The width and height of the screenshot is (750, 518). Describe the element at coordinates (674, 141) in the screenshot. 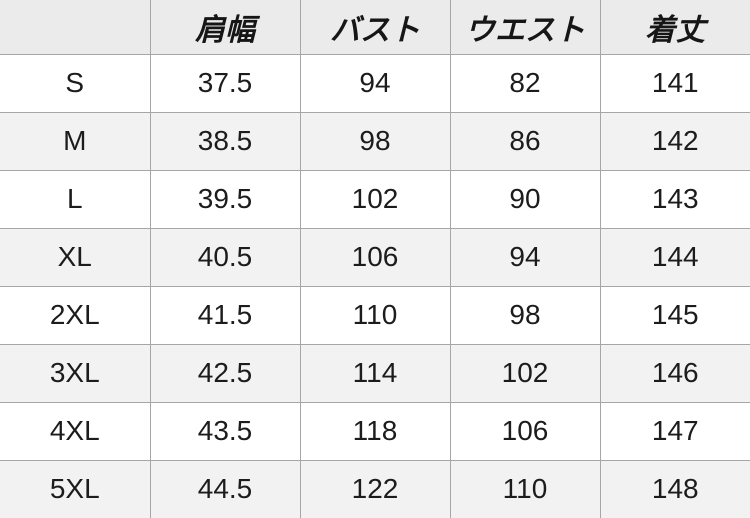

I see `length-value: 142` at that location.